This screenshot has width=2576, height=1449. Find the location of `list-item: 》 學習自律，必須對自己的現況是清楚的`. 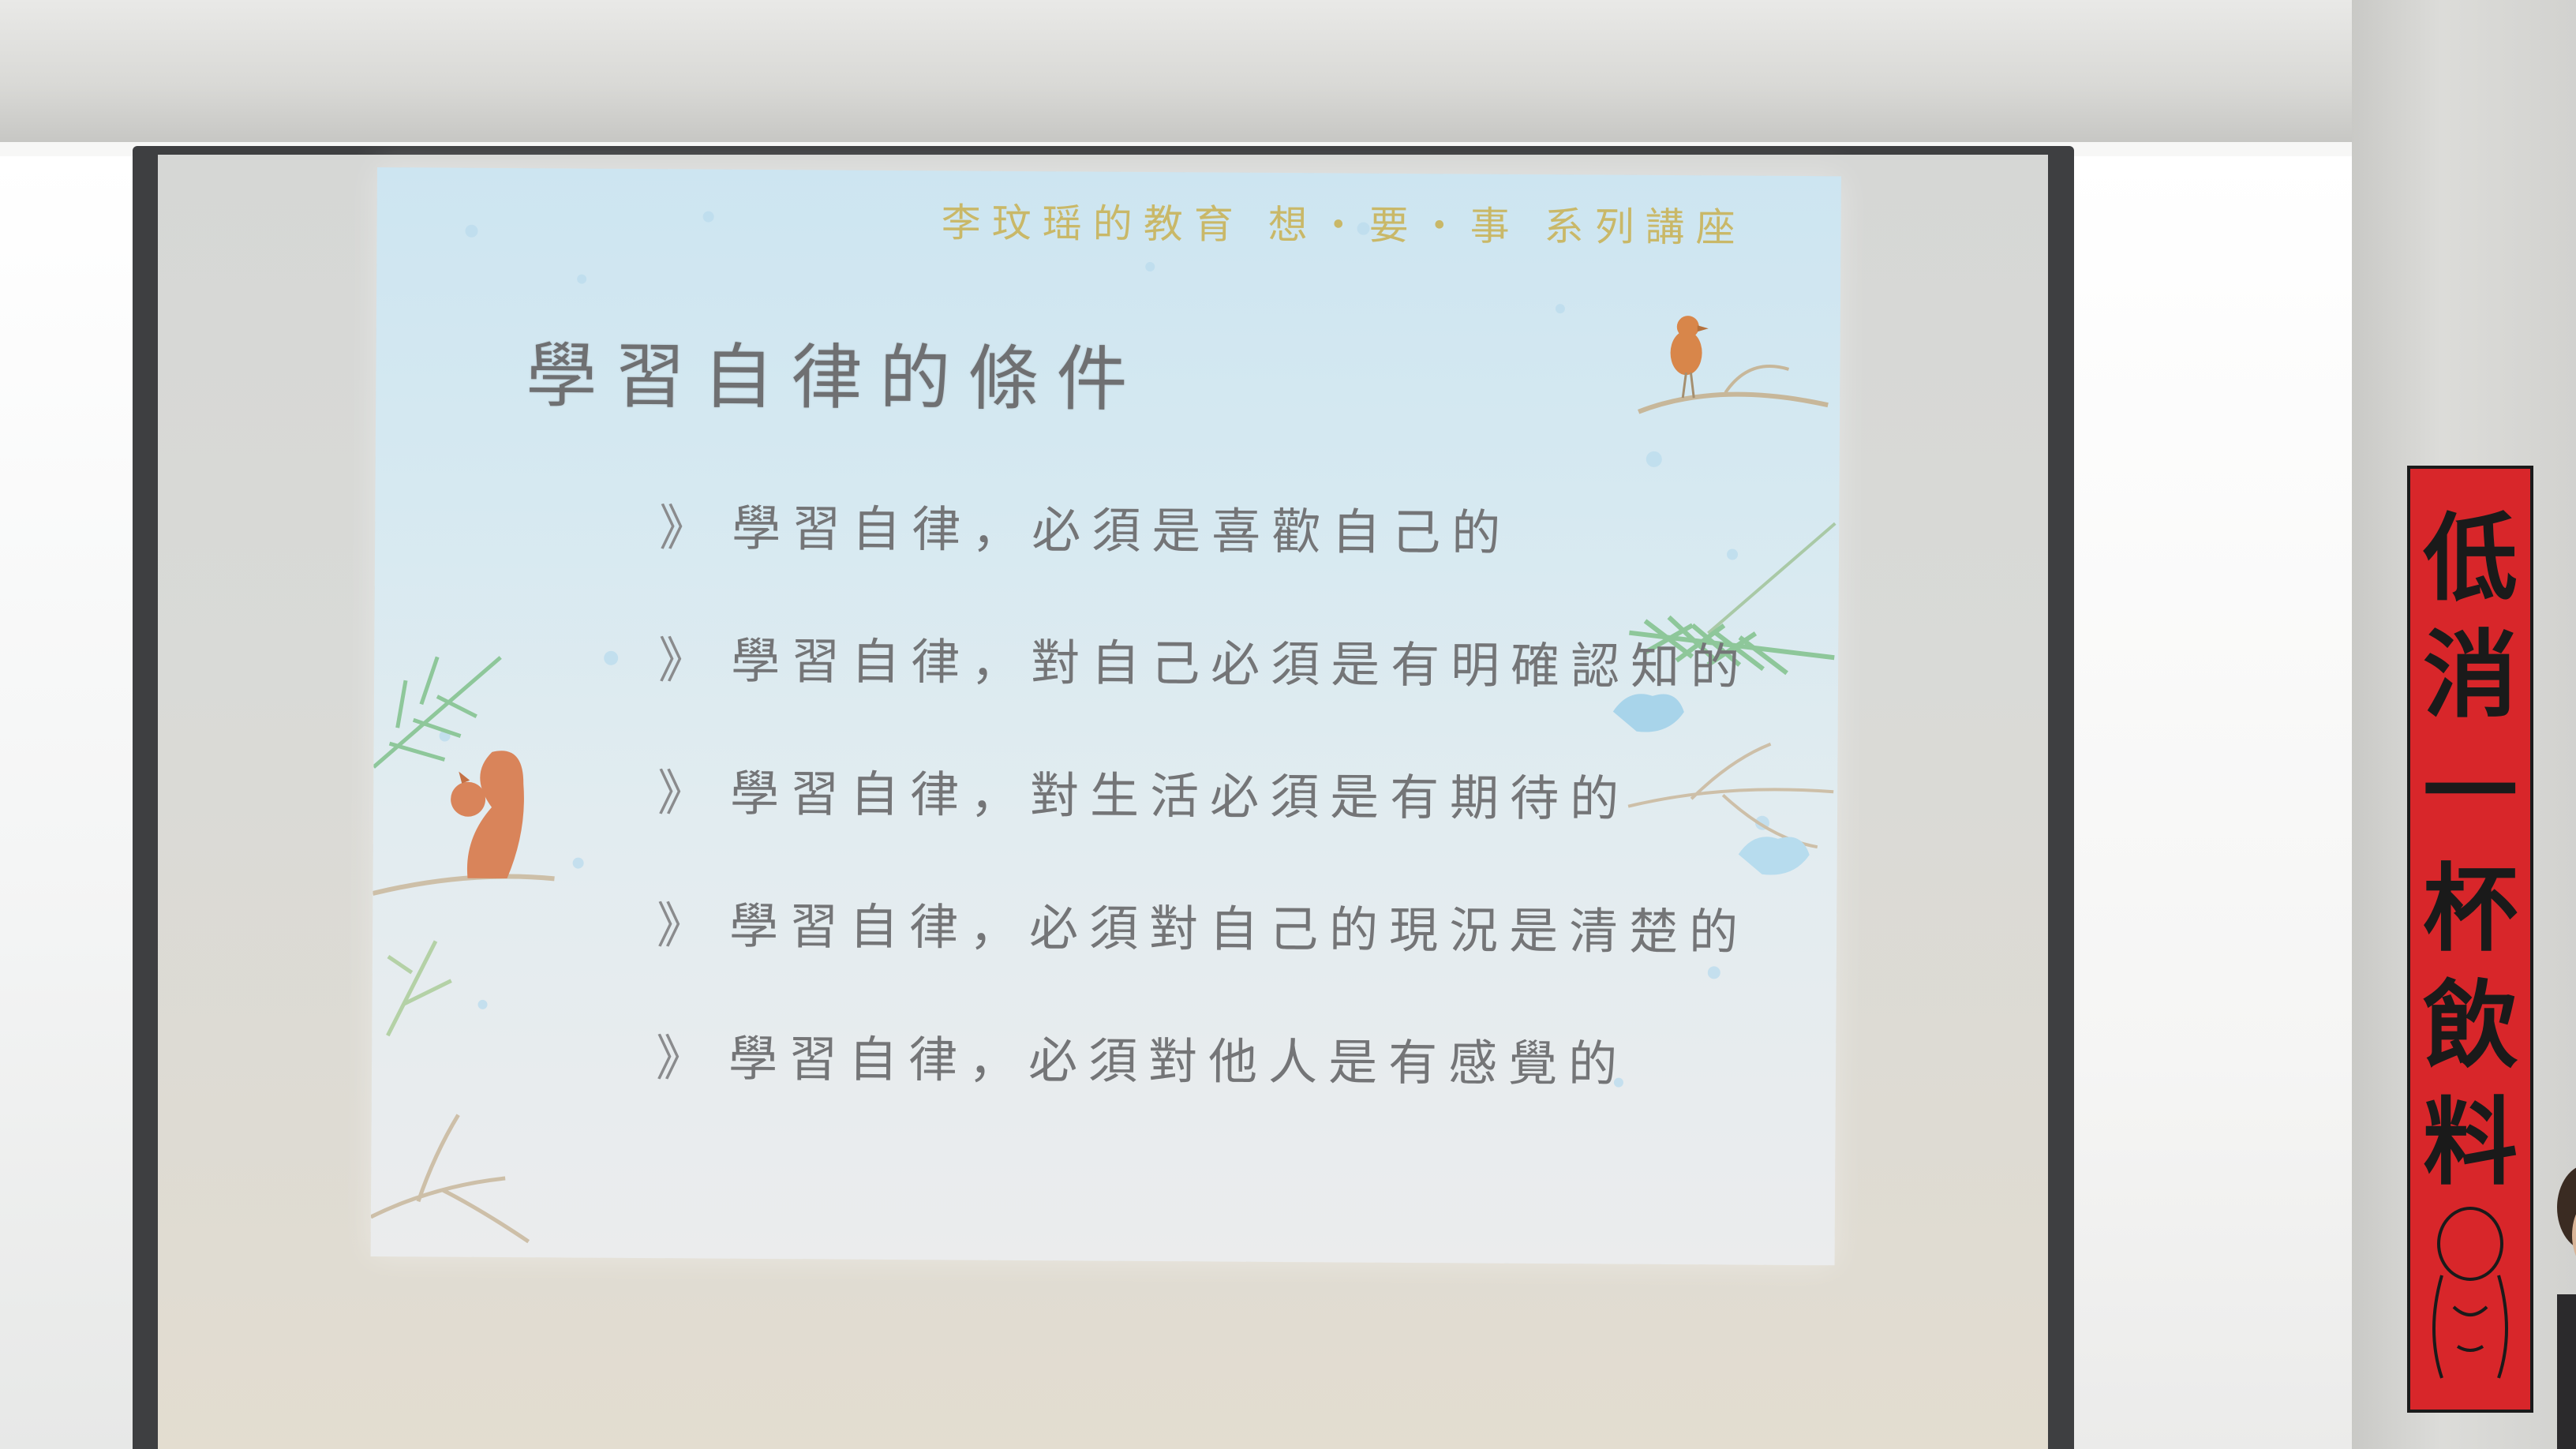

list-item: 》 學習自律，必須對自己的現況是清楚的 is located at coordinates (1203, 924).